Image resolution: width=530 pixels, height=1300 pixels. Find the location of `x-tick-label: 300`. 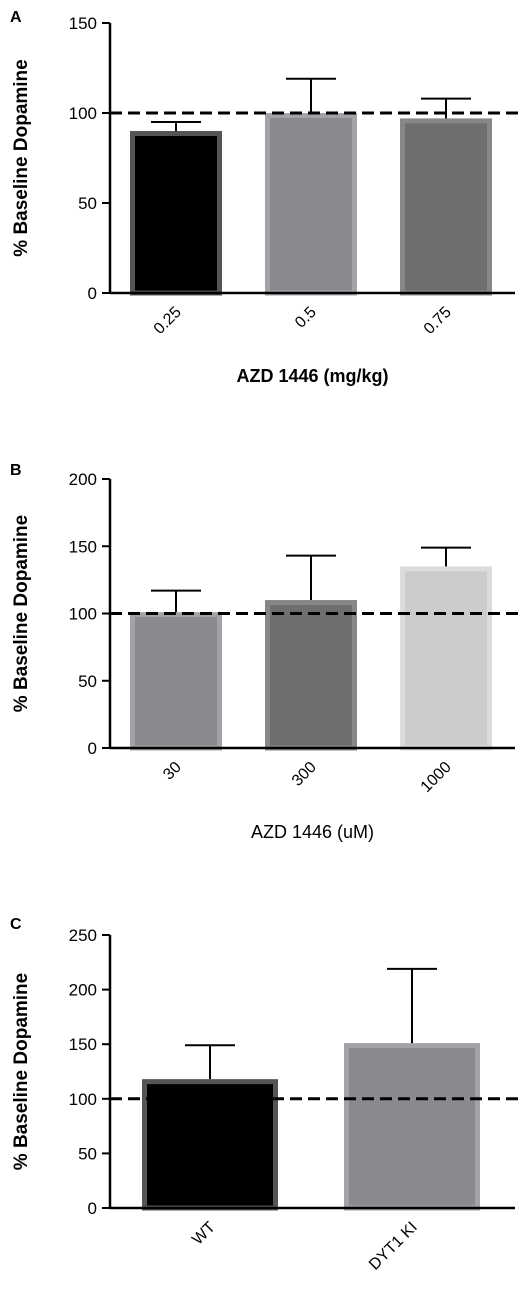

x-tick-label: 300 is located at coordinates (304, 774).